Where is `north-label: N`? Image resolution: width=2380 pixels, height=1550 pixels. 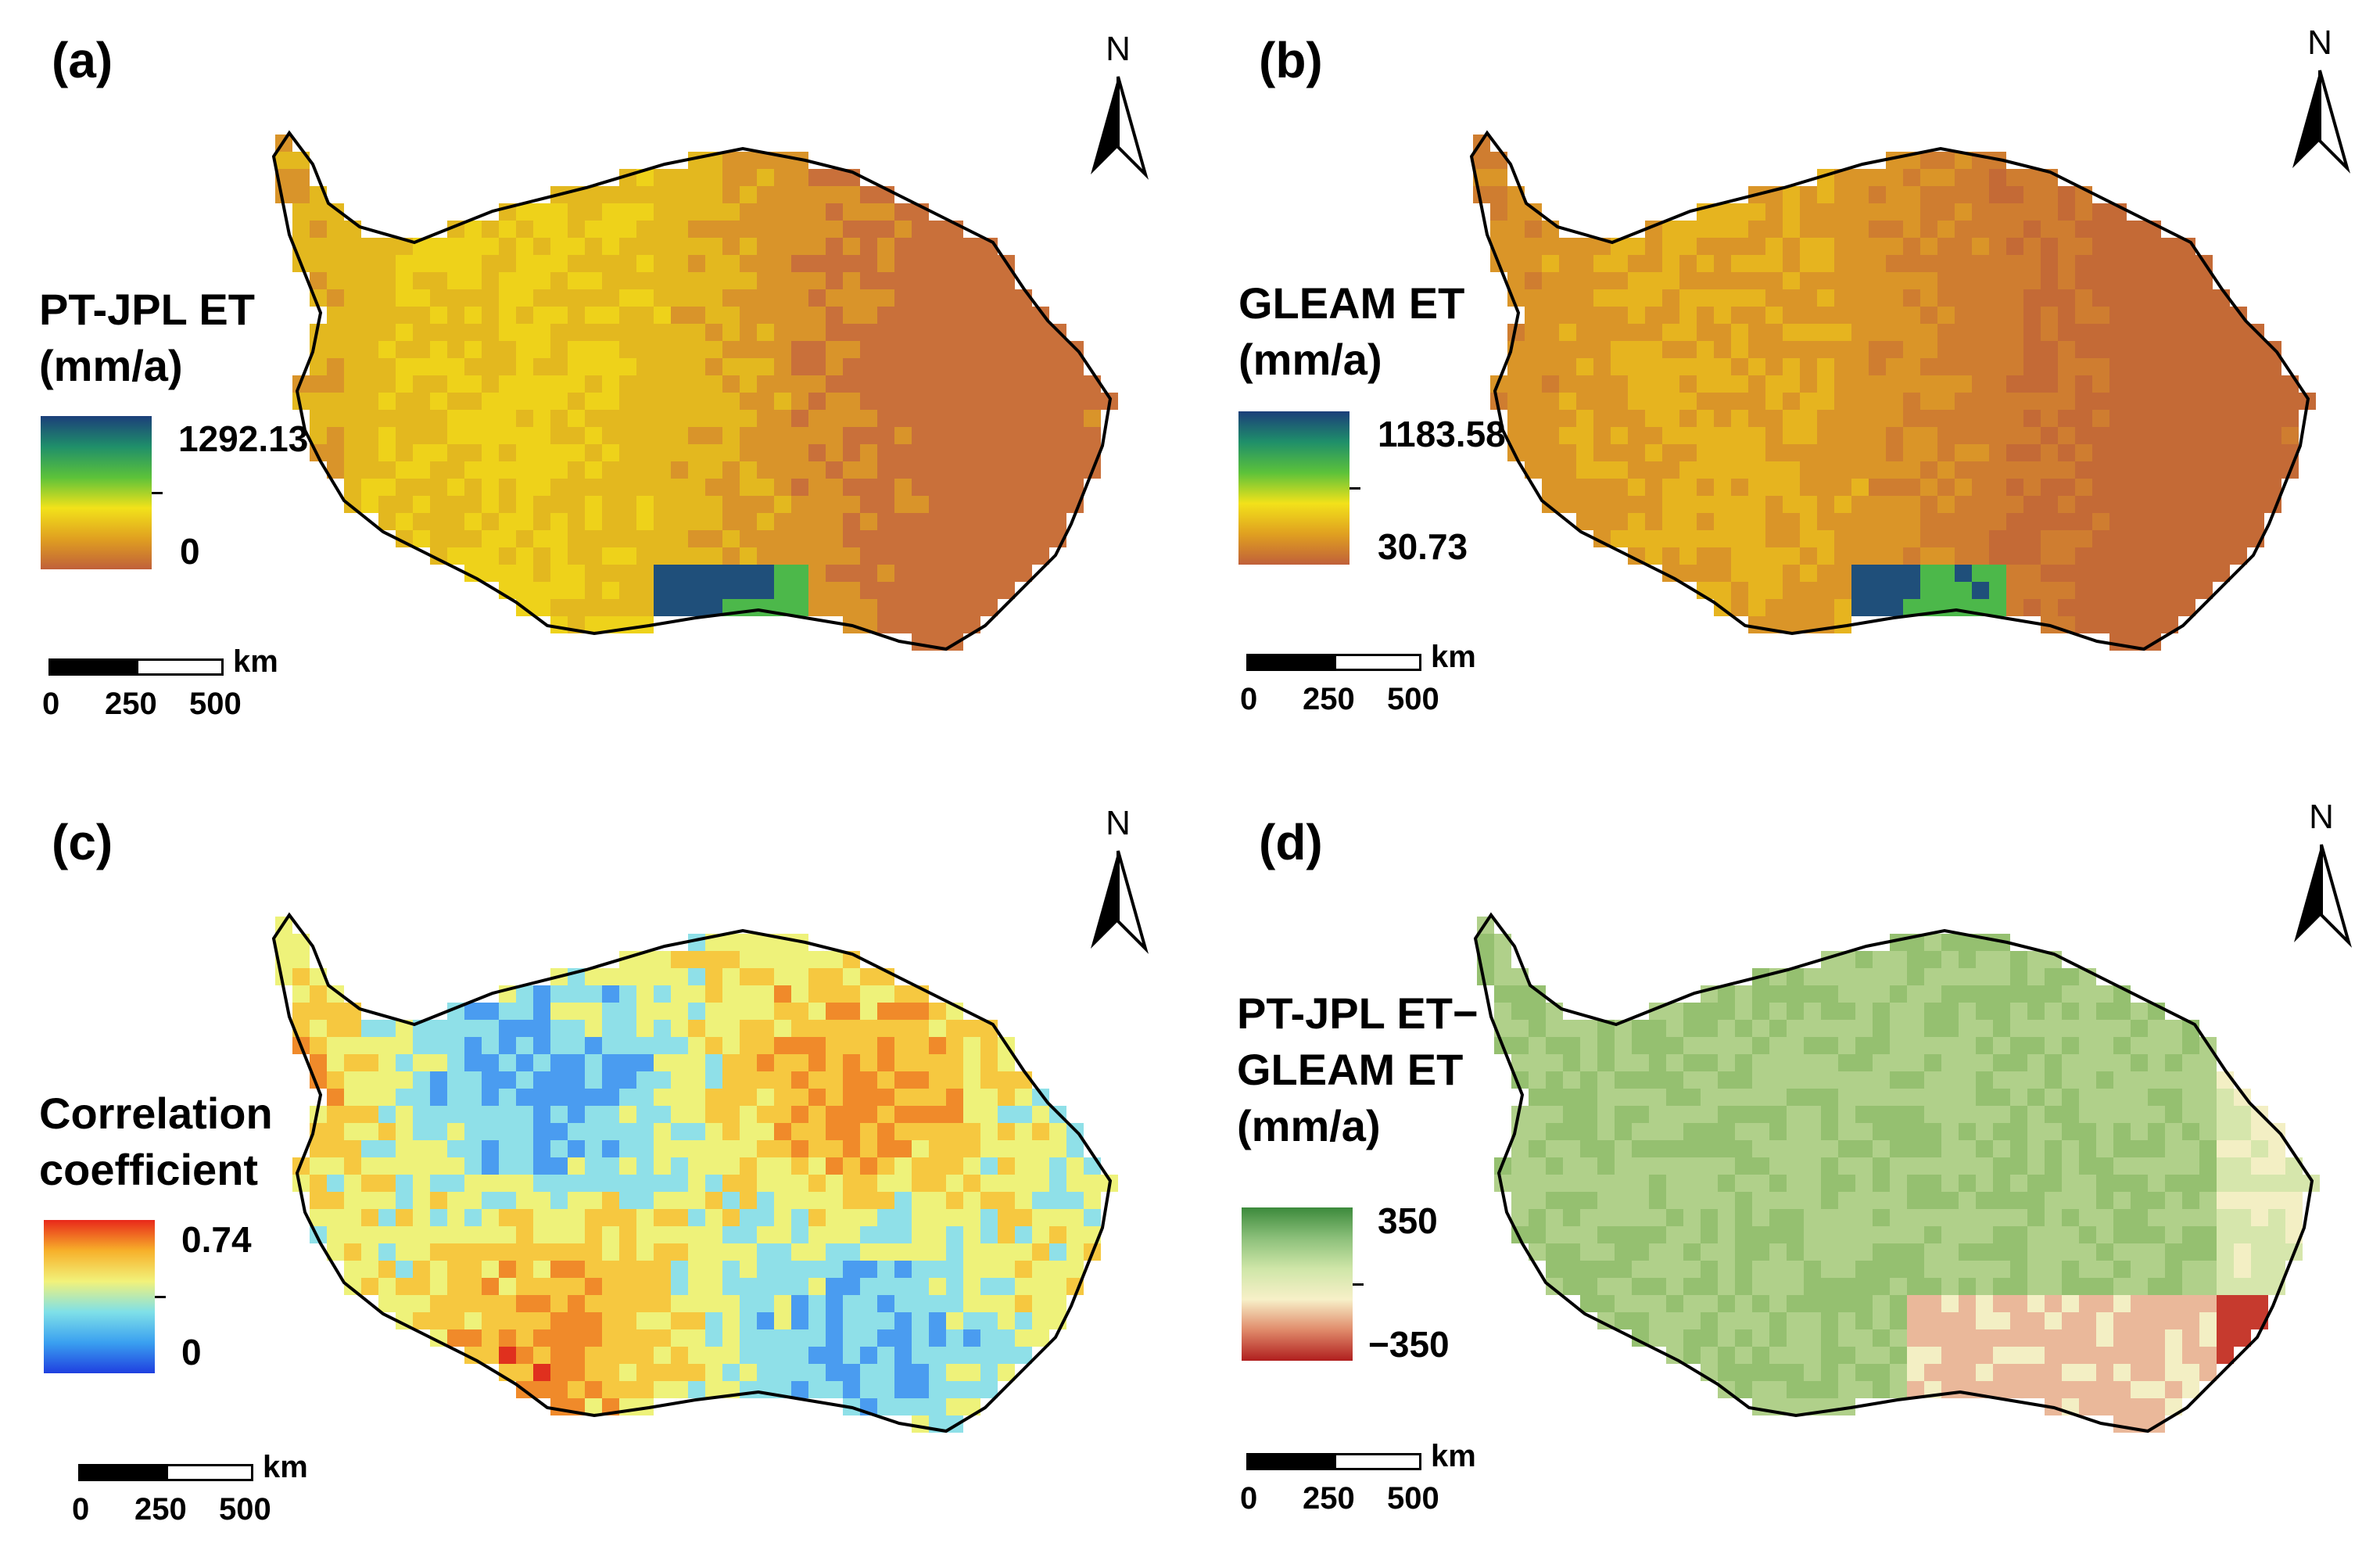 north-label: N is located at coordinates (2319, 43).